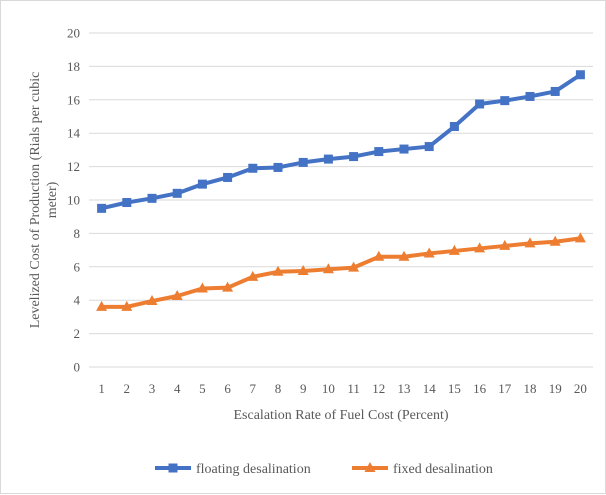  What do you see at coordinates (443, 469) in the screenshot?
I see `legend-label-fixed: fixed desalination` at bounding box center [443, 469].